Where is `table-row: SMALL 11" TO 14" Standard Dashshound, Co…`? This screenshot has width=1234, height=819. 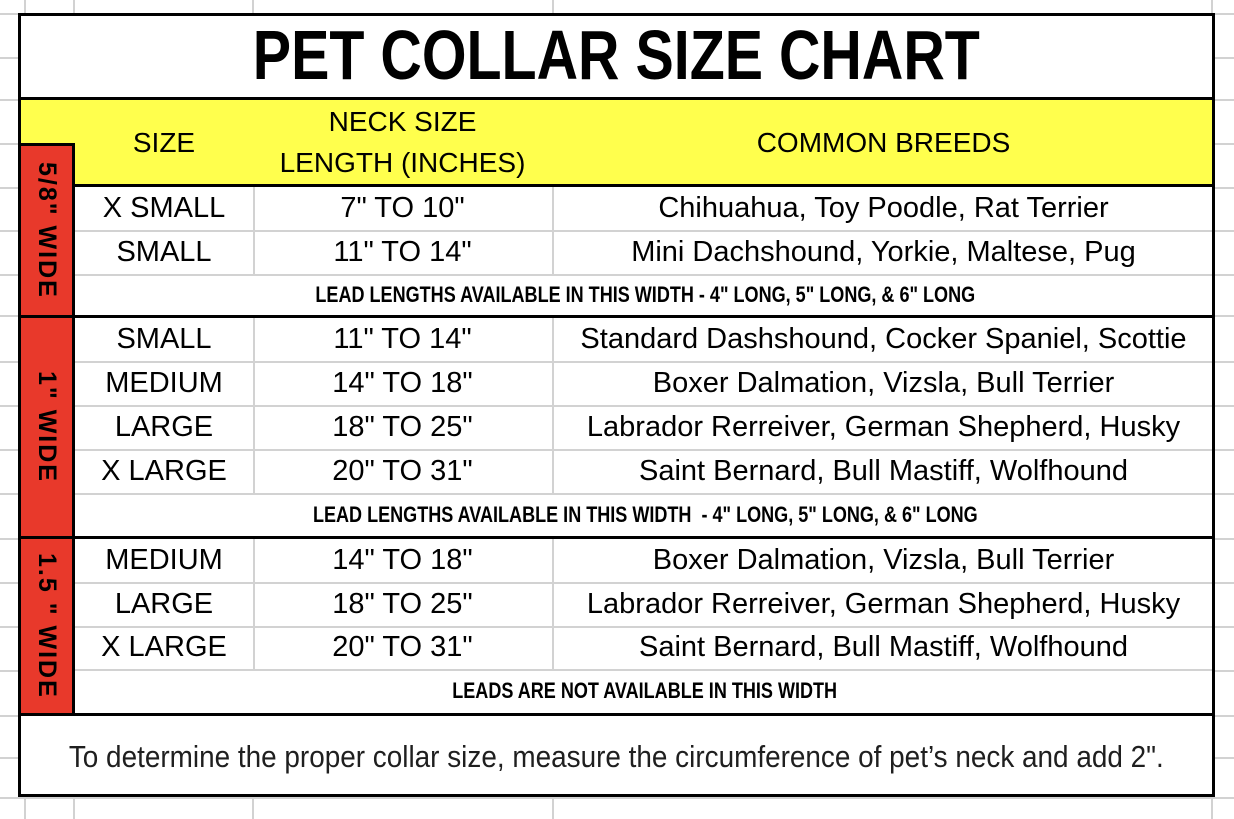 table-row: SMALL 11" TO 14" Standard Dashshound, Co… is located at coordinates (645, 339).